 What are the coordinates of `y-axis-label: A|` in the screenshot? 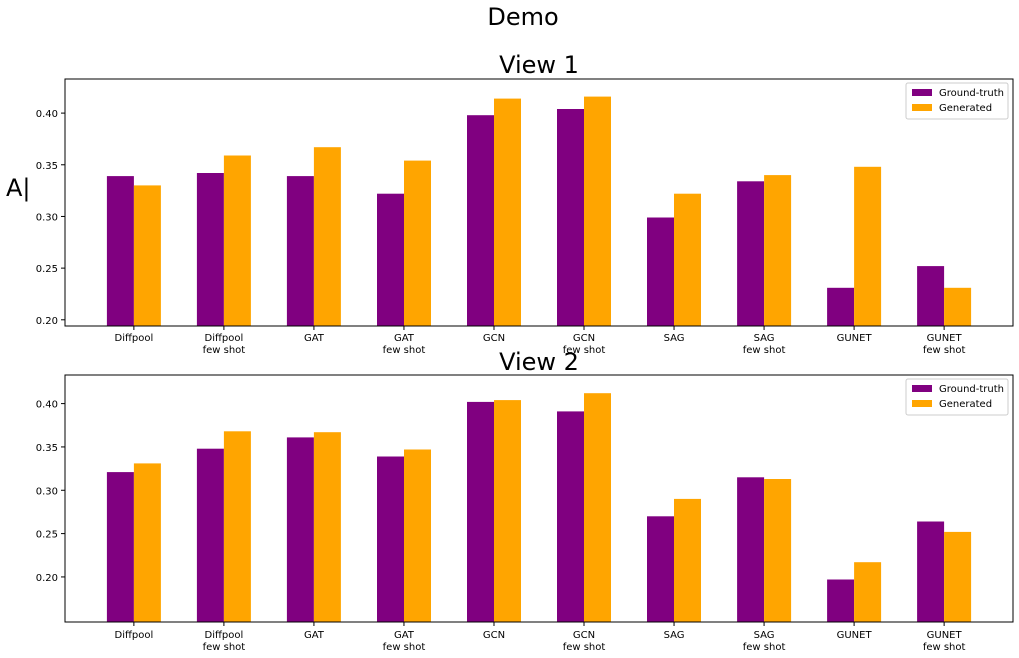 It's located at (18, 188).